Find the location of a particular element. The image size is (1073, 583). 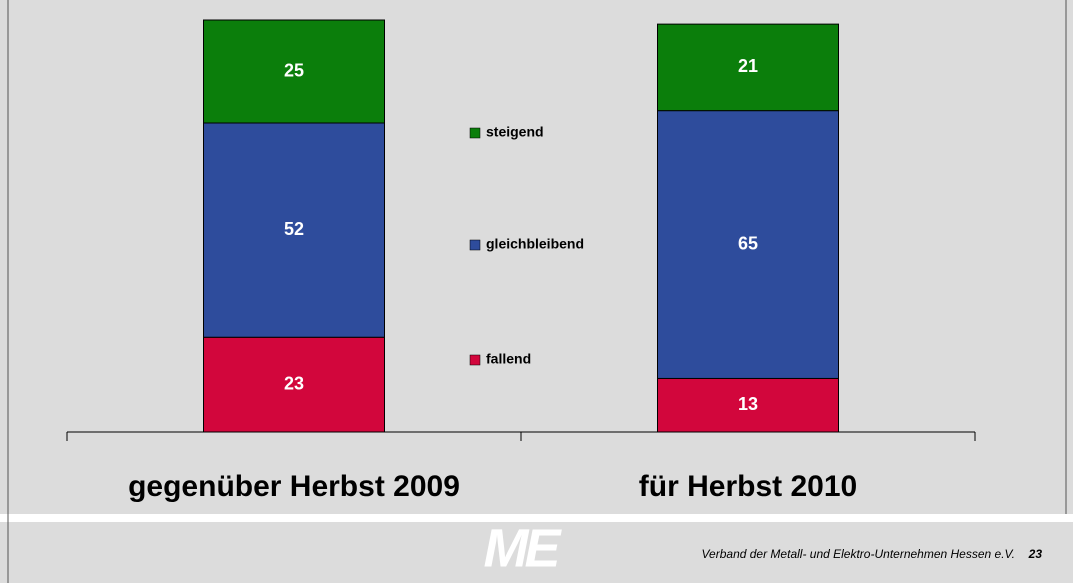

separator is located at coordinates (536, 518).